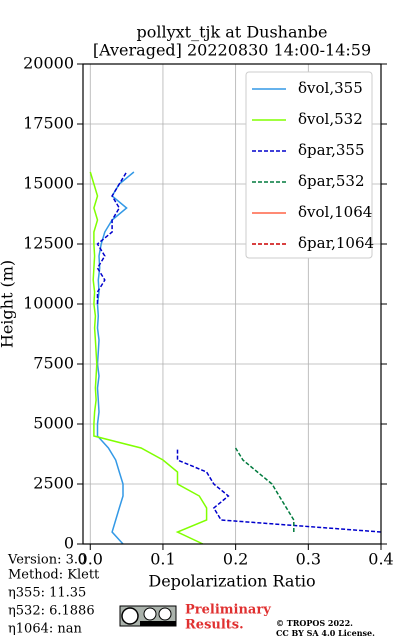  Describe the element at coordinates (331, 150) in the screenshot. I see `legend-label: δpar,355` at that location.